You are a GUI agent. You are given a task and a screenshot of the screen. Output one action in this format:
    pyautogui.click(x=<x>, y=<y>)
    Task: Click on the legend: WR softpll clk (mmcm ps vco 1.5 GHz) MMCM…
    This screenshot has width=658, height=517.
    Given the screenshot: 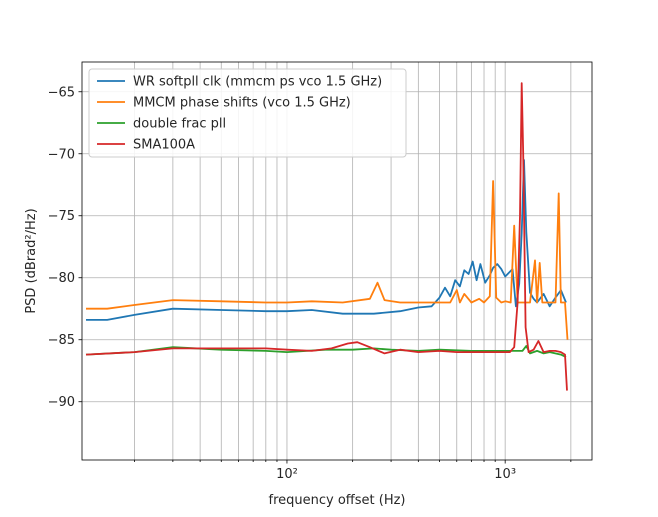 What is the action you would take?
    pyautogui.click(x=247, y=113)
    